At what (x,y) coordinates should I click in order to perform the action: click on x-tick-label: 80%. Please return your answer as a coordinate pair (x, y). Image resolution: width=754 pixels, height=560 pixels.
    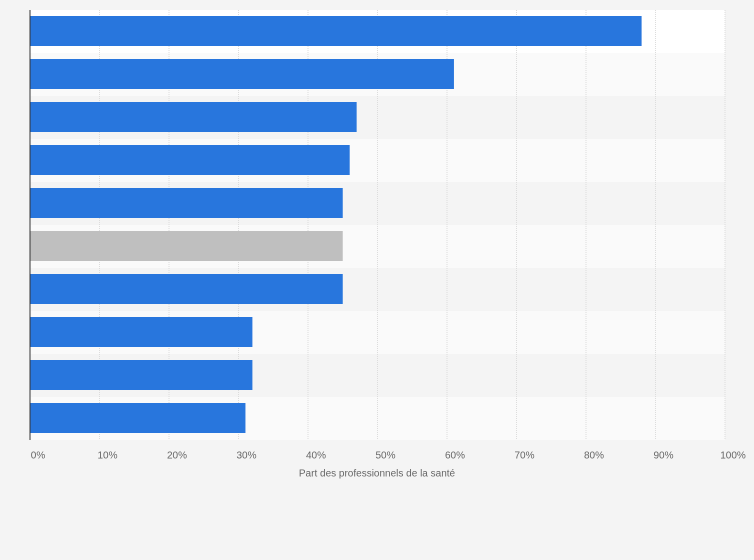
    Looking at the image, I should click on (594, 456).